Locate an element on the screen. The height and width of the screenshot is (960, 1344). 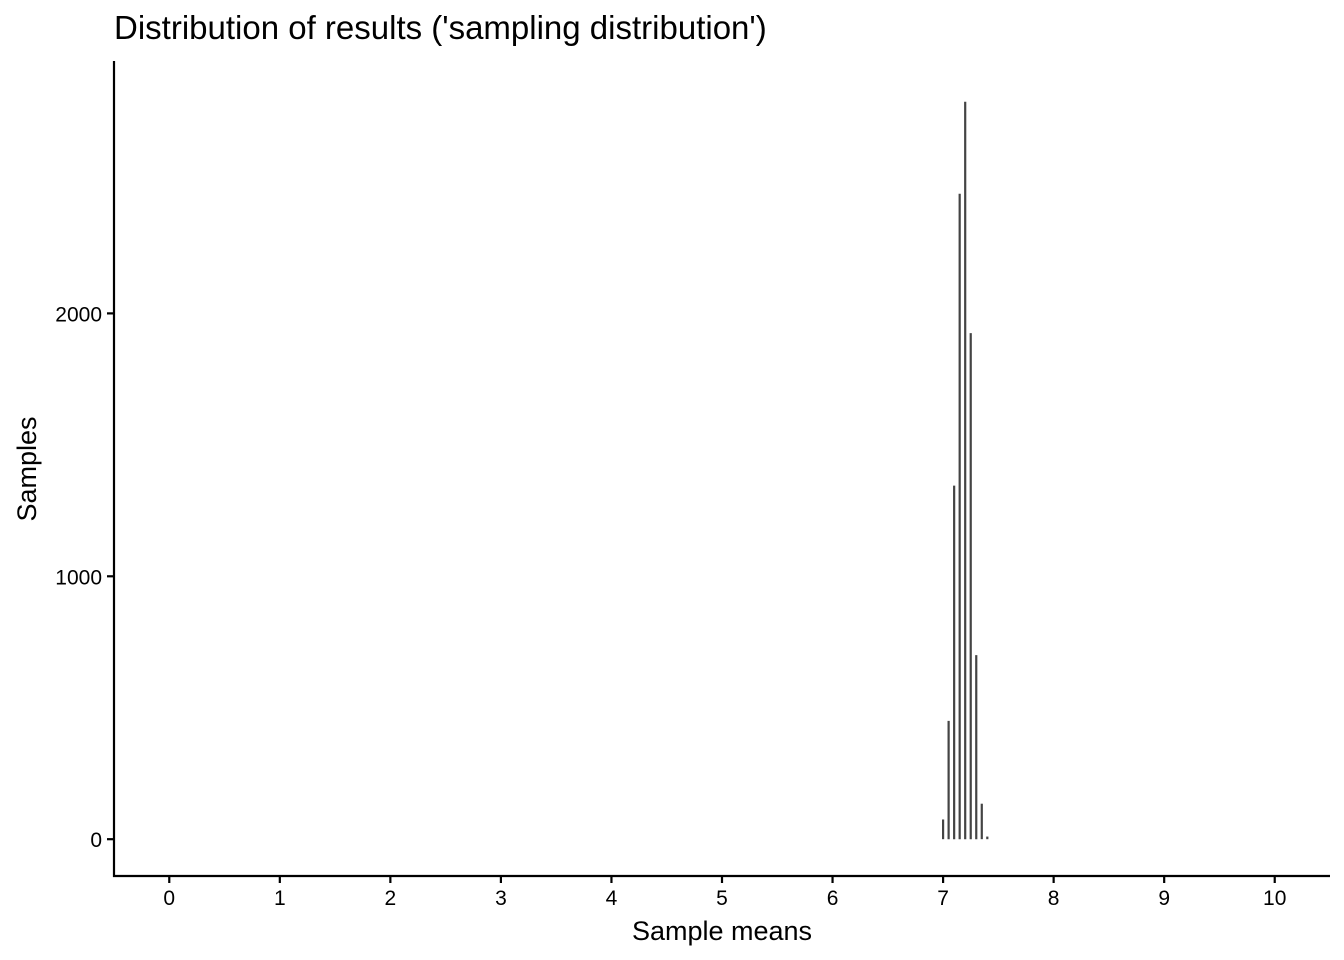
y-axis-label: Samples is located at coordinates (27, 468).